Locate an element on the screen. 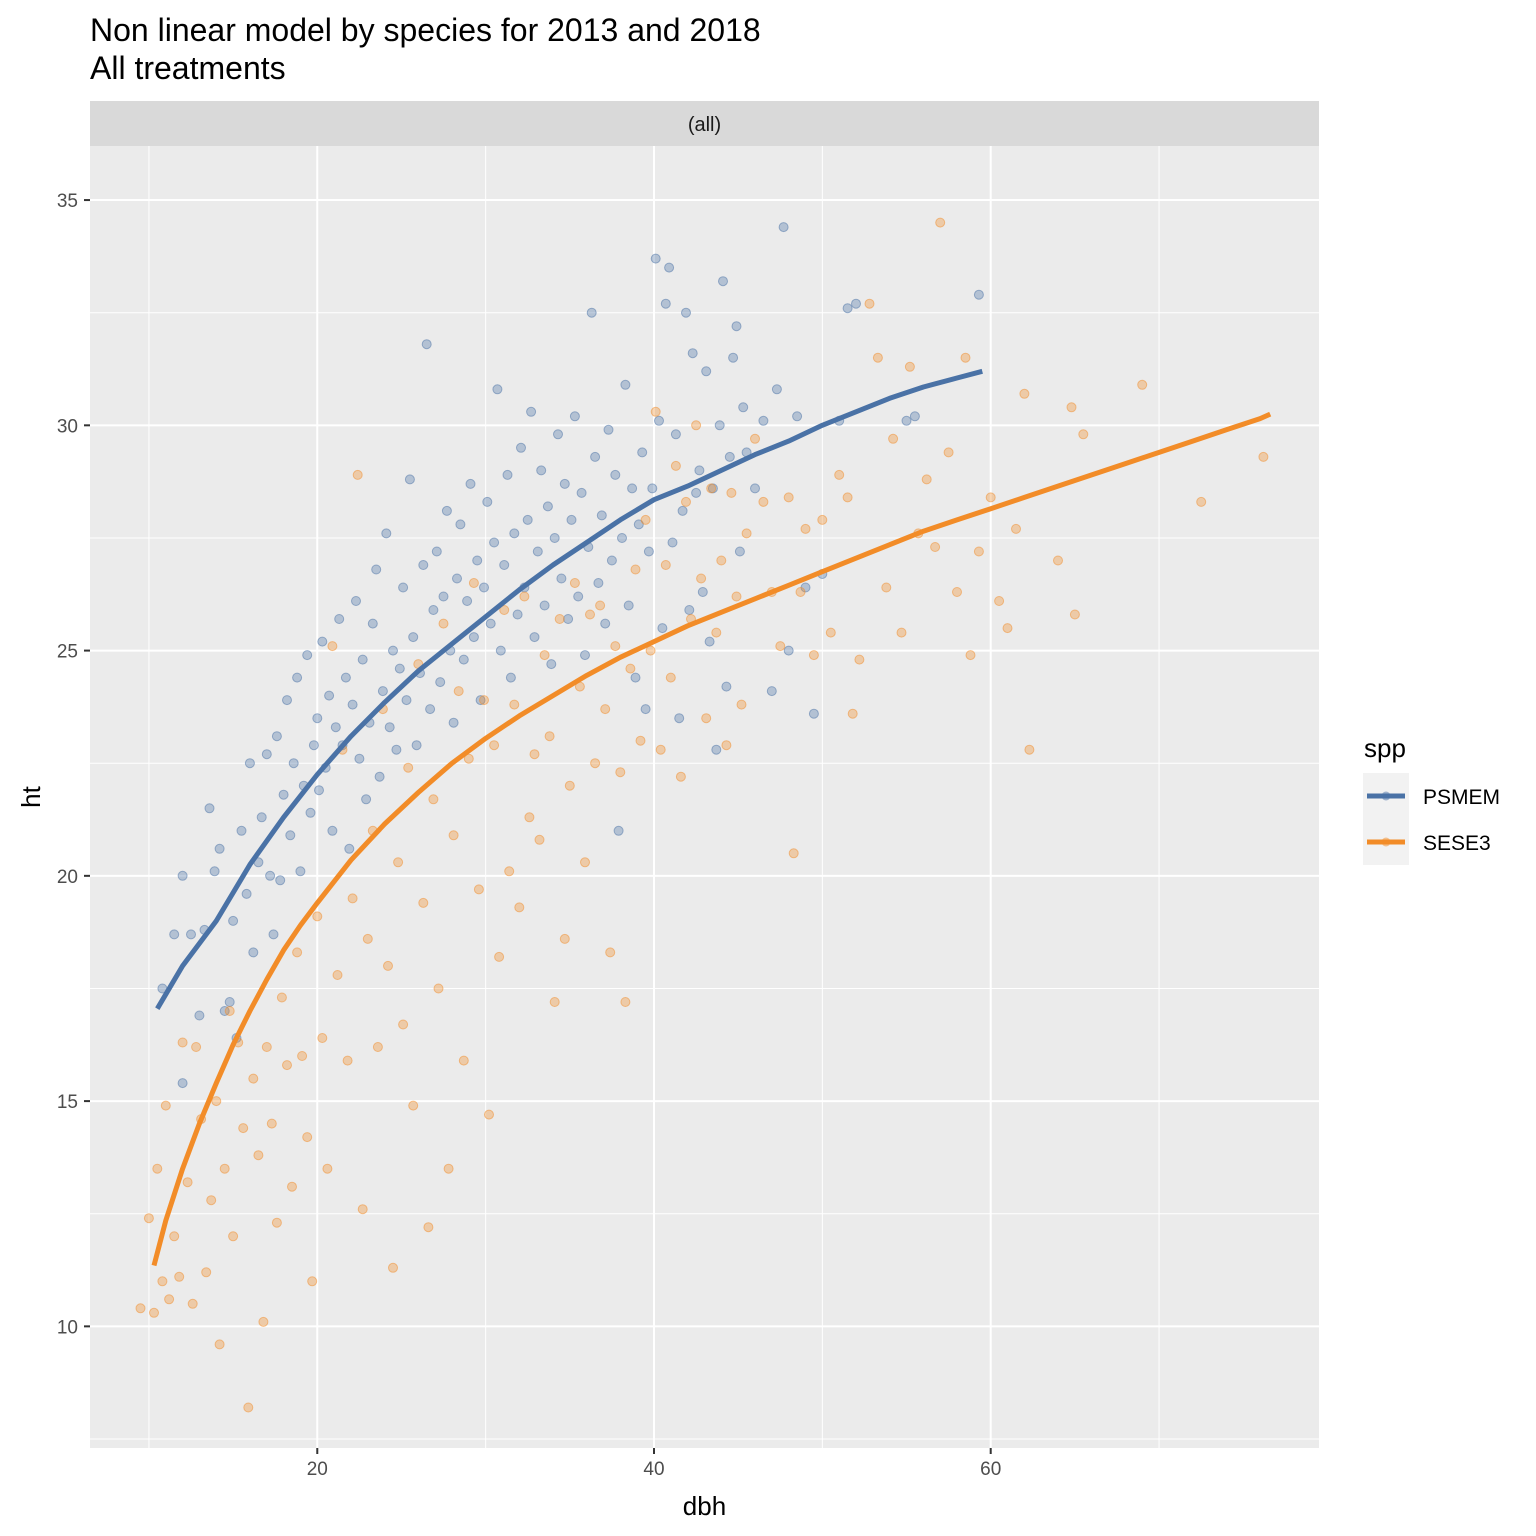 Image resolution: width=1536 pixels, height=1536 pixels. legend-swatches is located at coordinates (1386, 819).